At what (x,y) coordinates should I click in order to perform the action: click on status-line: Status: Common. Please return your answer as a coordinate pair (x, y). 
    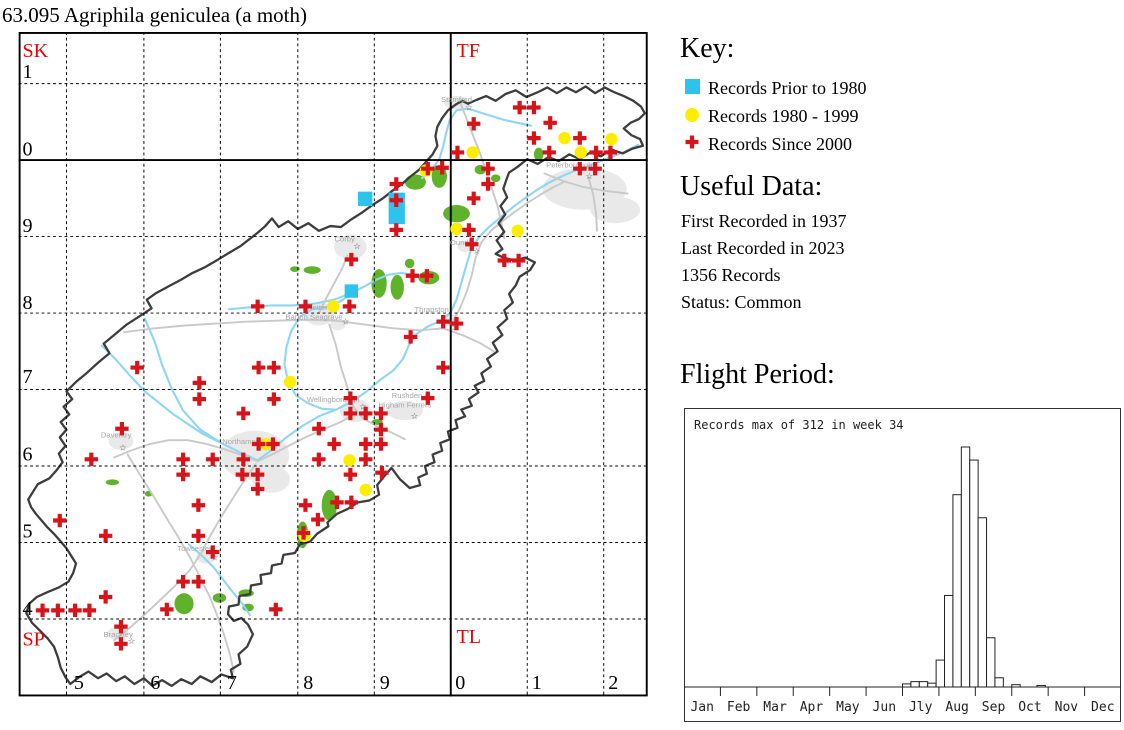
    Looking at the image, I should click on (741, 302).